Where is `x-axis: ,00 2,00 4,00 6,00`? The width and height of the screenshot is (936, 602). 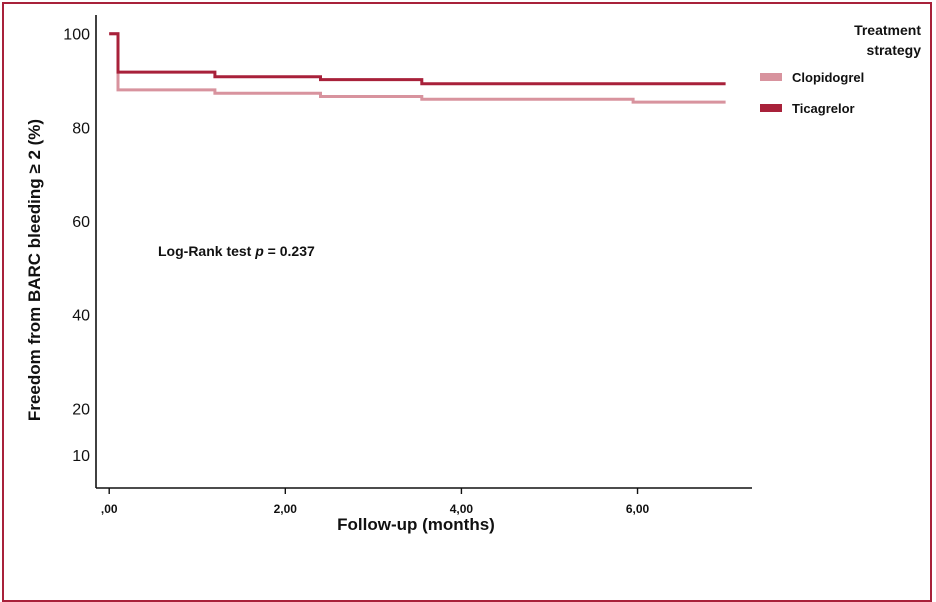
x-axis: ,00 2,00 4,00 6,00 is located at coordinates (424, 501).